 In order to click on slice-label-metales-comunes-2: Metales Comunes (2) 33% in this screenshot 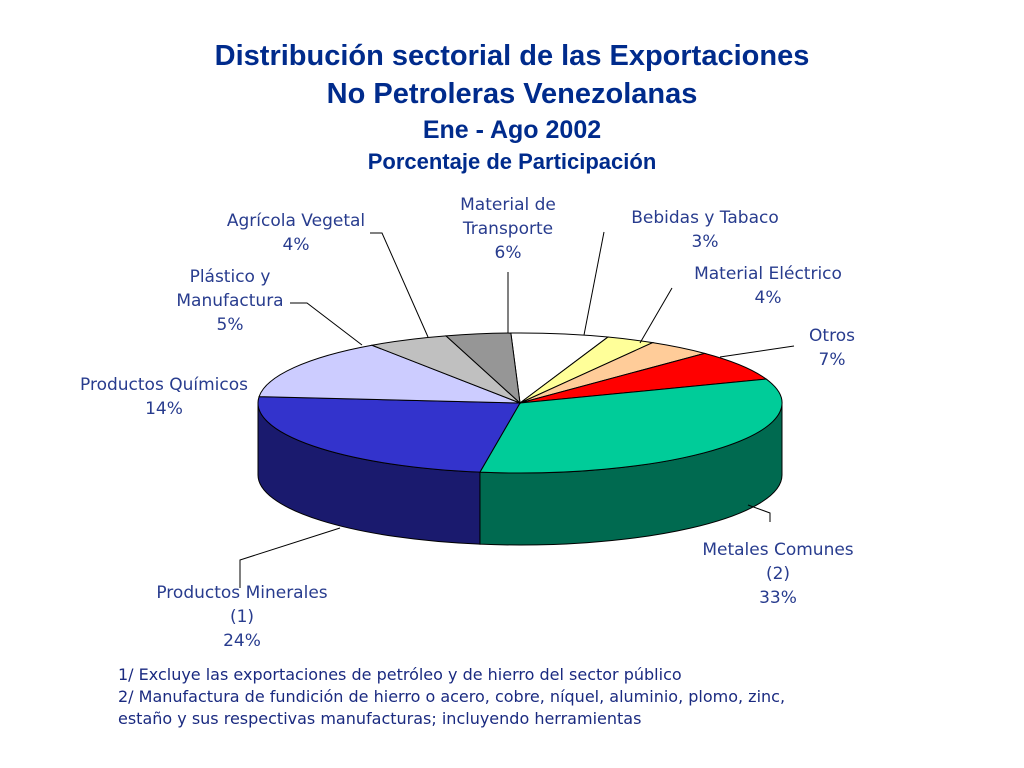, I will do `click(777, 574)`.